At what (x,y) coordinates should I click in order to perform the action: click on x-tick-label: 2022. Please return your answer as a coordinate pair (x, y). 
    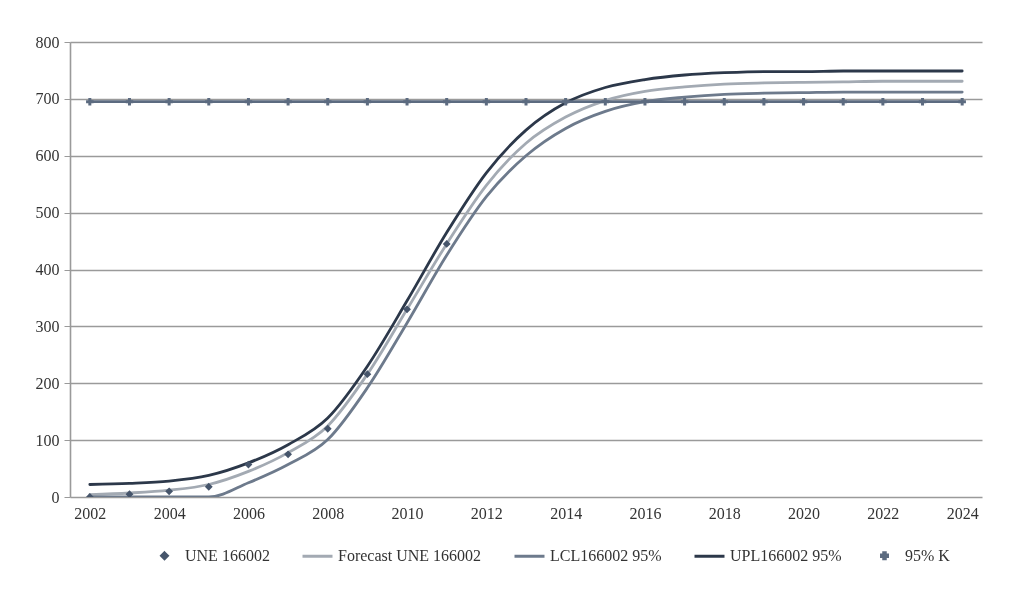
    Looking at the image, I should click on (883, 513).